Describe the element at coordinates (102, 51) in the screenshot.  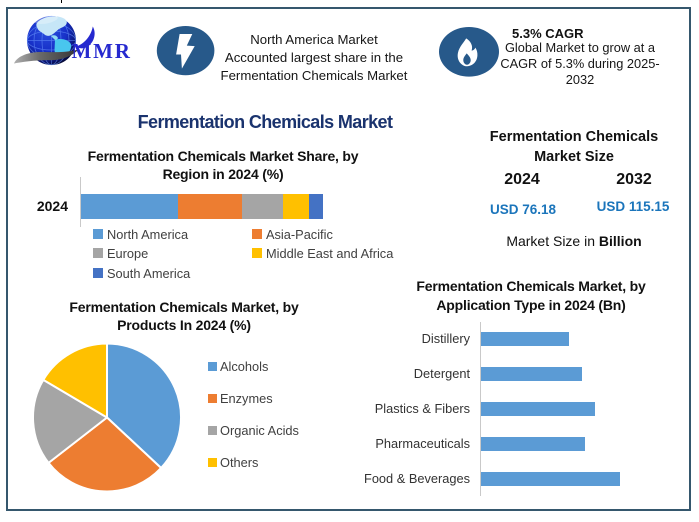
I see `svg-text: MMR` at that location.